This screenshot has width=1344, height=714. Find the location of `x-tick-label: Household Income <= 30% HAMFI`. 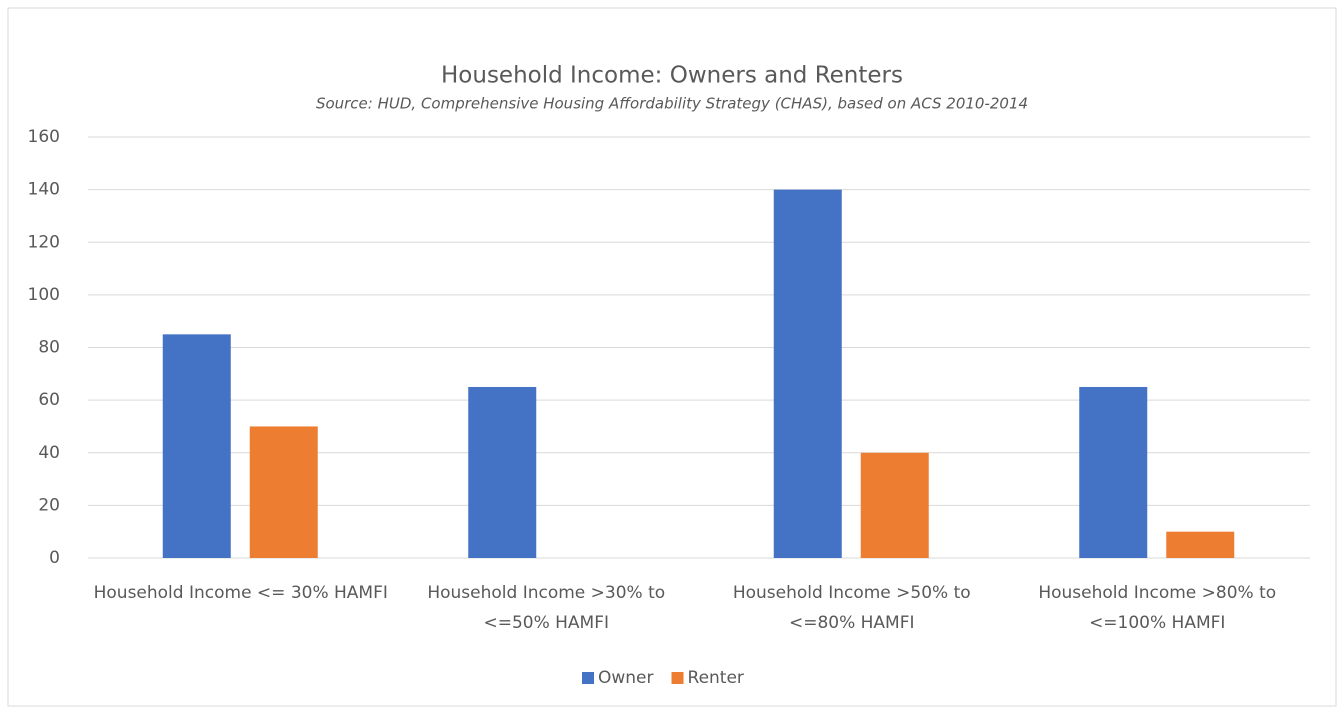

x-tick-label: Household Income <= 30% HAMFI is located at coordinates (240, 593).